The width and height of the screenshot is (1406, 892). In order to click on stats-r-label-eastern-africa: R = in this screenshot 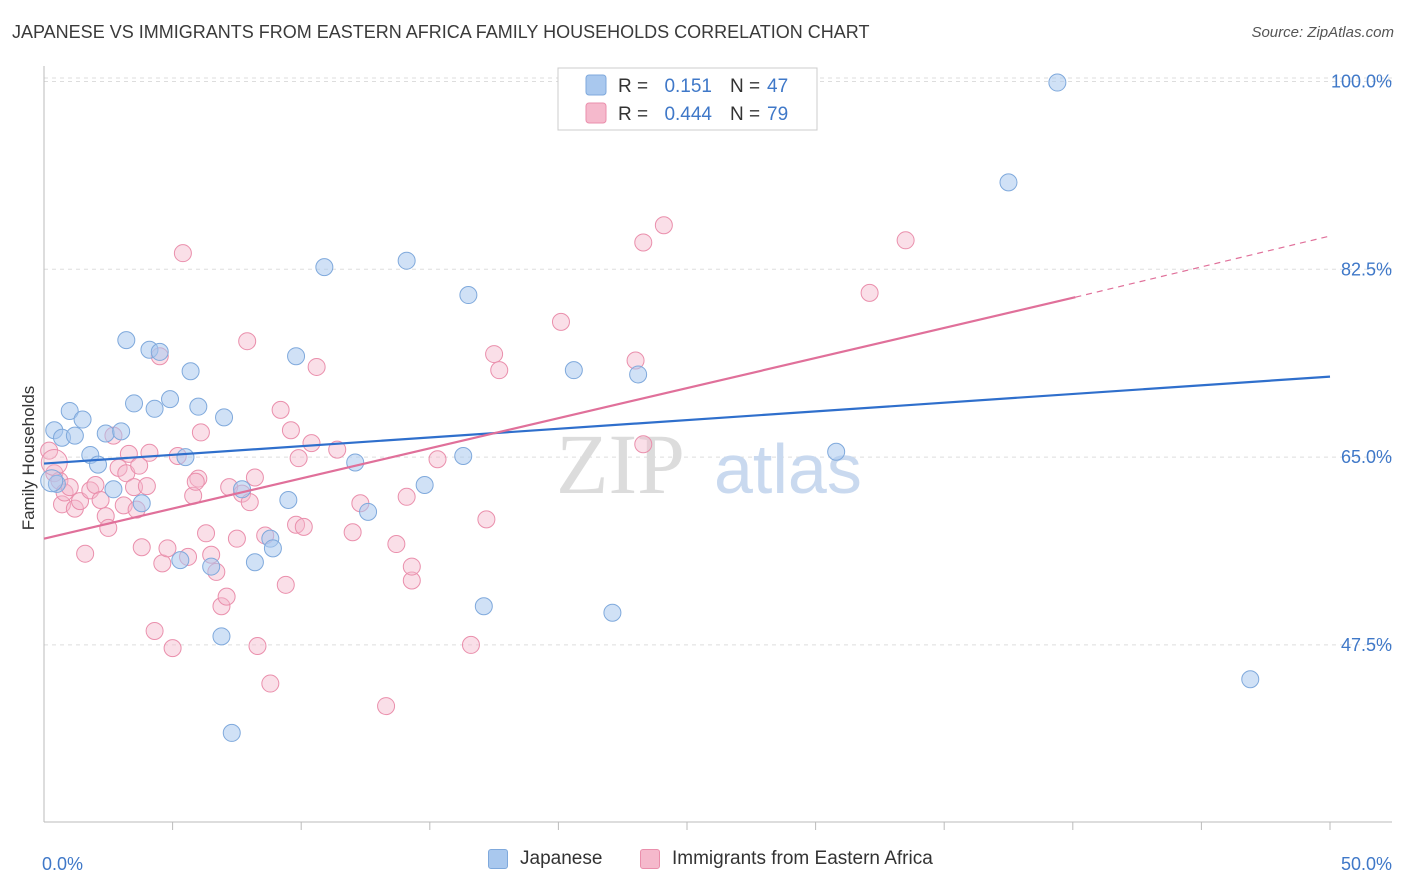, I will do `click(633, 114)`.